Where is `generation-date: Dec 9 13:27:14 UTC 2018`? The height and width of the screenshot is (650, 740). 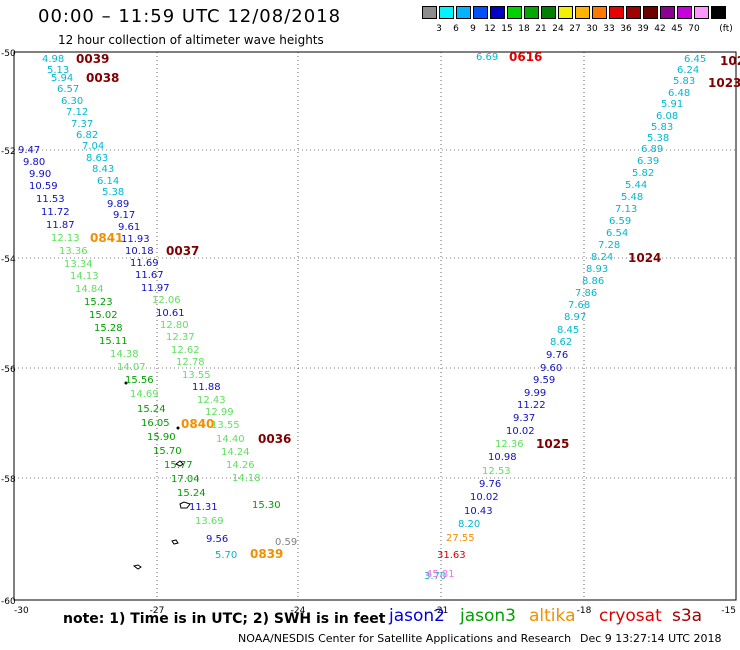 generation-date: Dec 9 13:27:14 UTC 2018 is located at coordinates (651, 638).